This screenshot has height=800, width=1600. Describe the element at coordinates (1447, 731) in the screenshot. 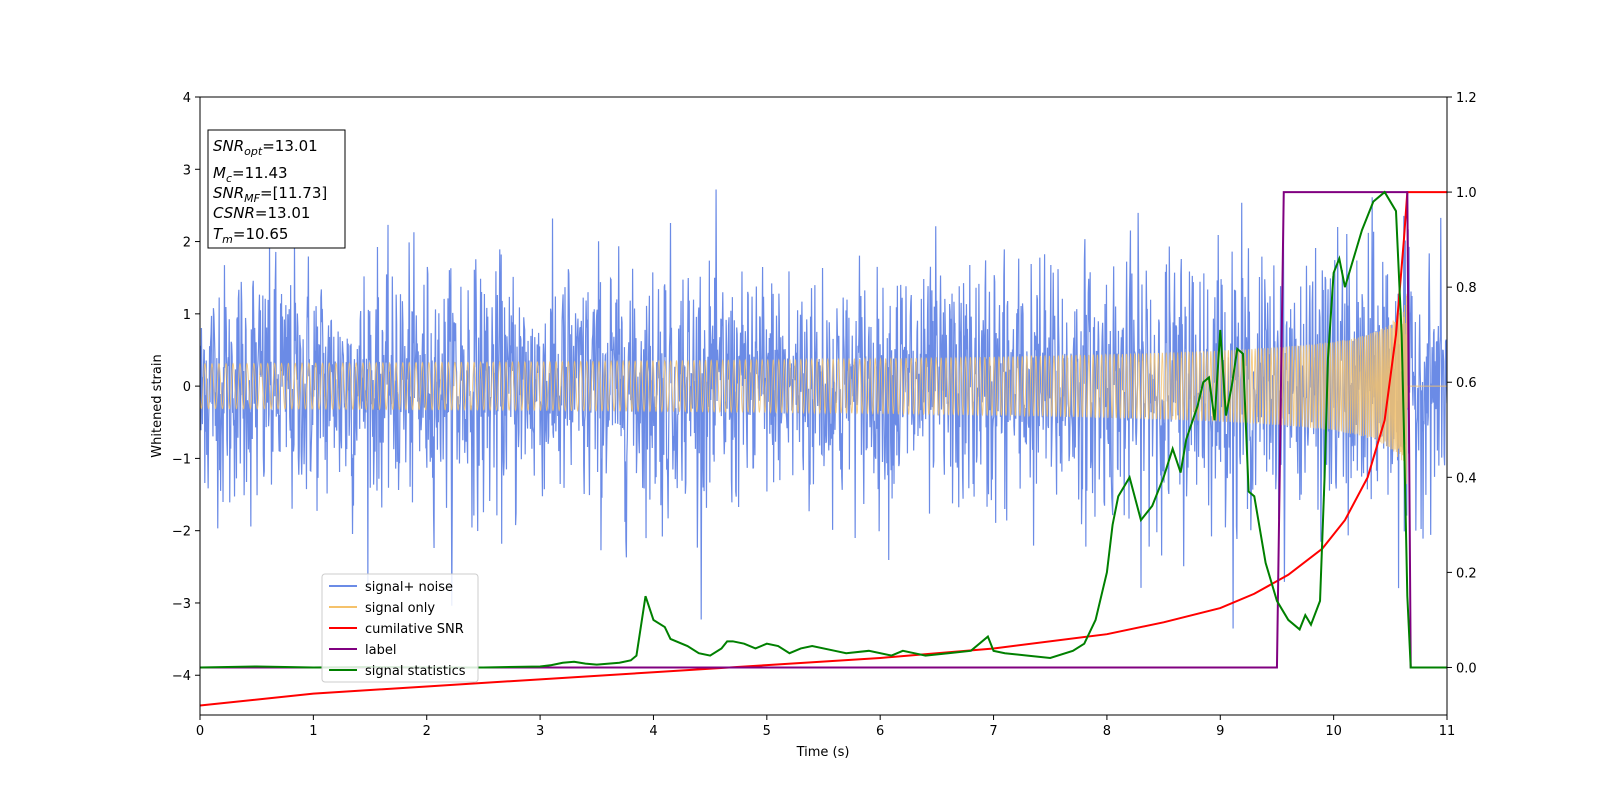

I see `x-tick-label: 11` at that location.